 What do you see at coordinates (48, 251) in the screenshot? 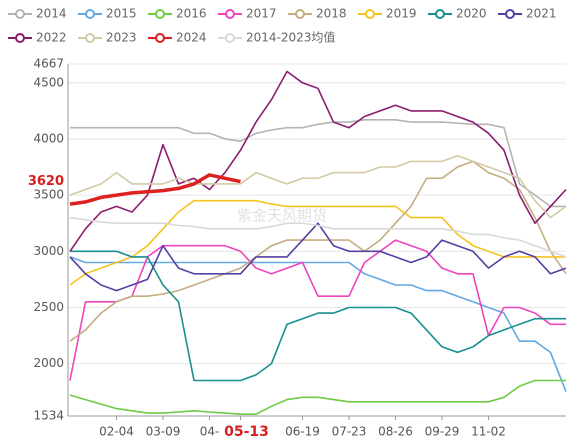
I see `y-tick-label: 3000` at bounding box center [48, 251].